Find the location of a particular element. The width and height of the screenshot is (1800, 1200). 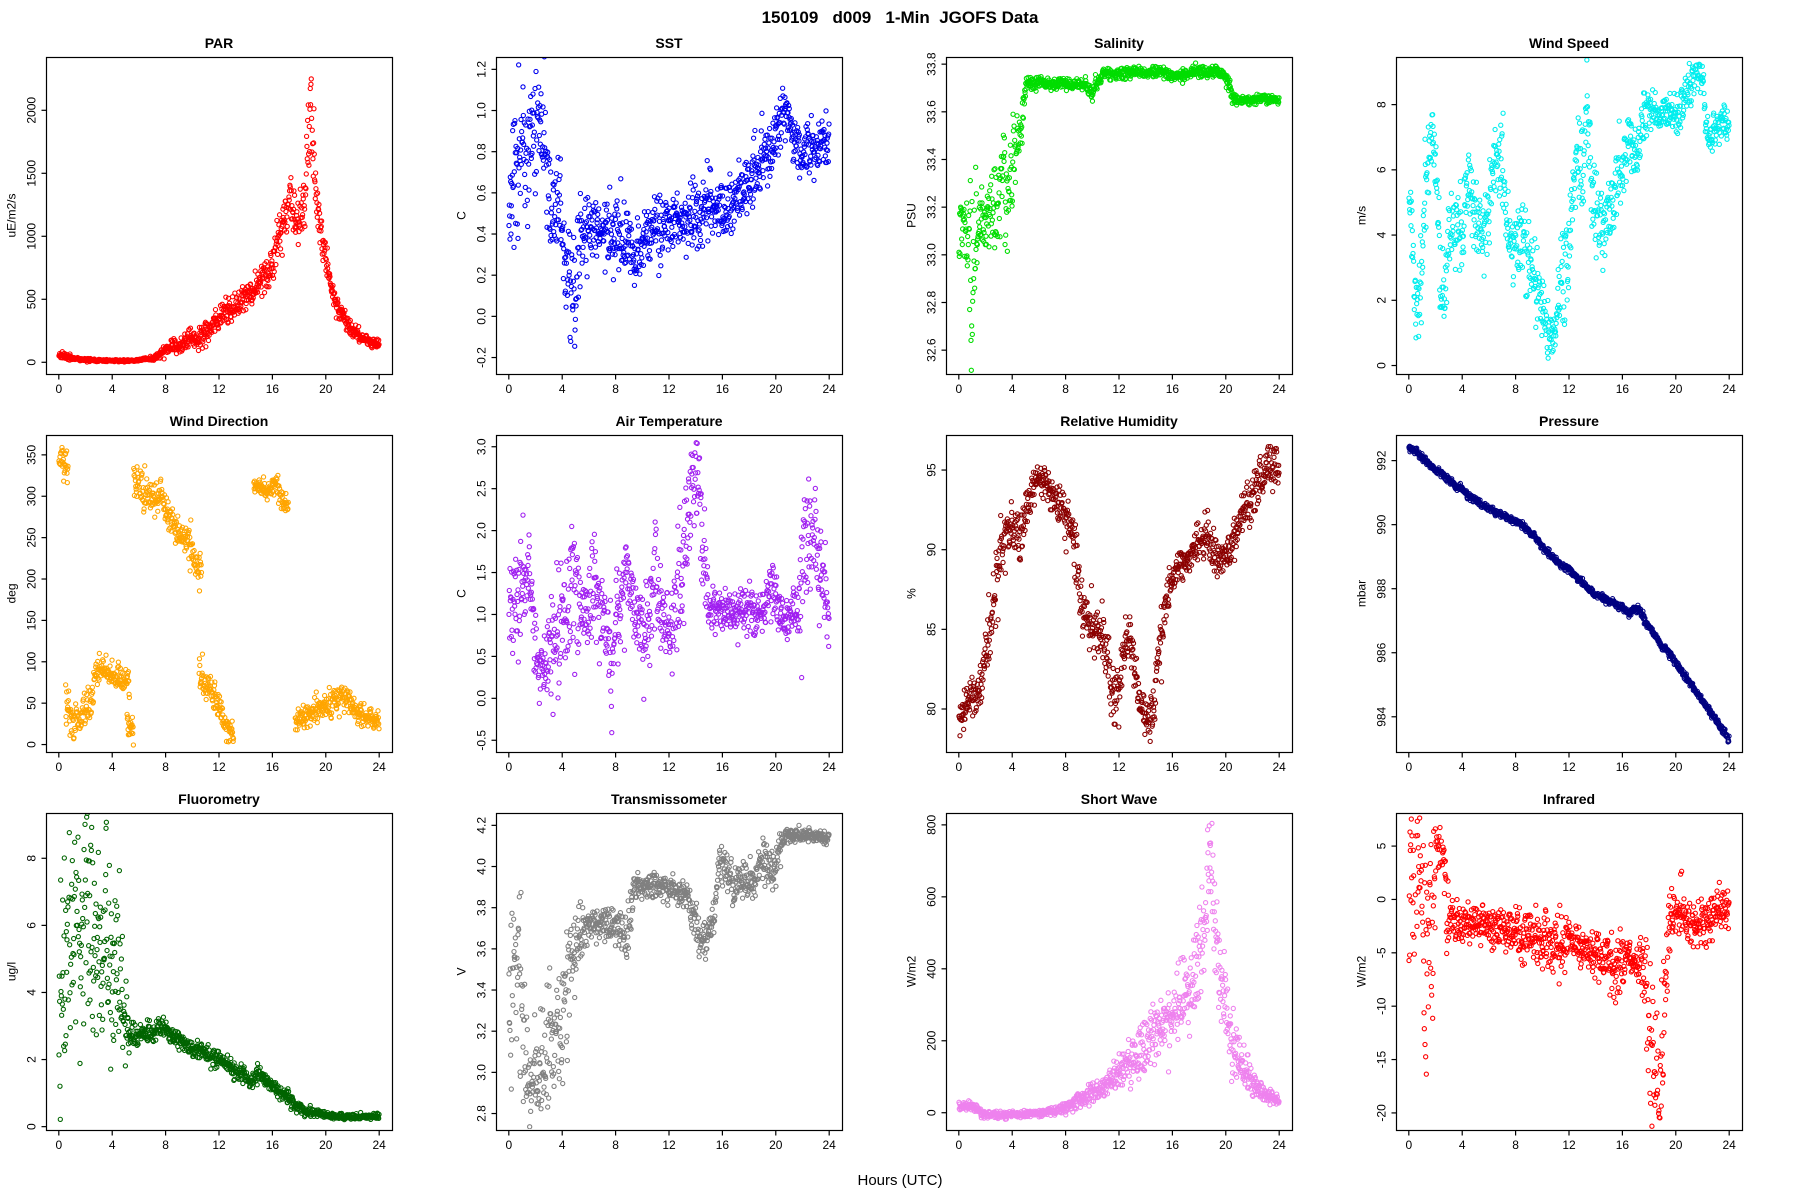

chart-panel-pressure is located at coordinates (1575, 597).